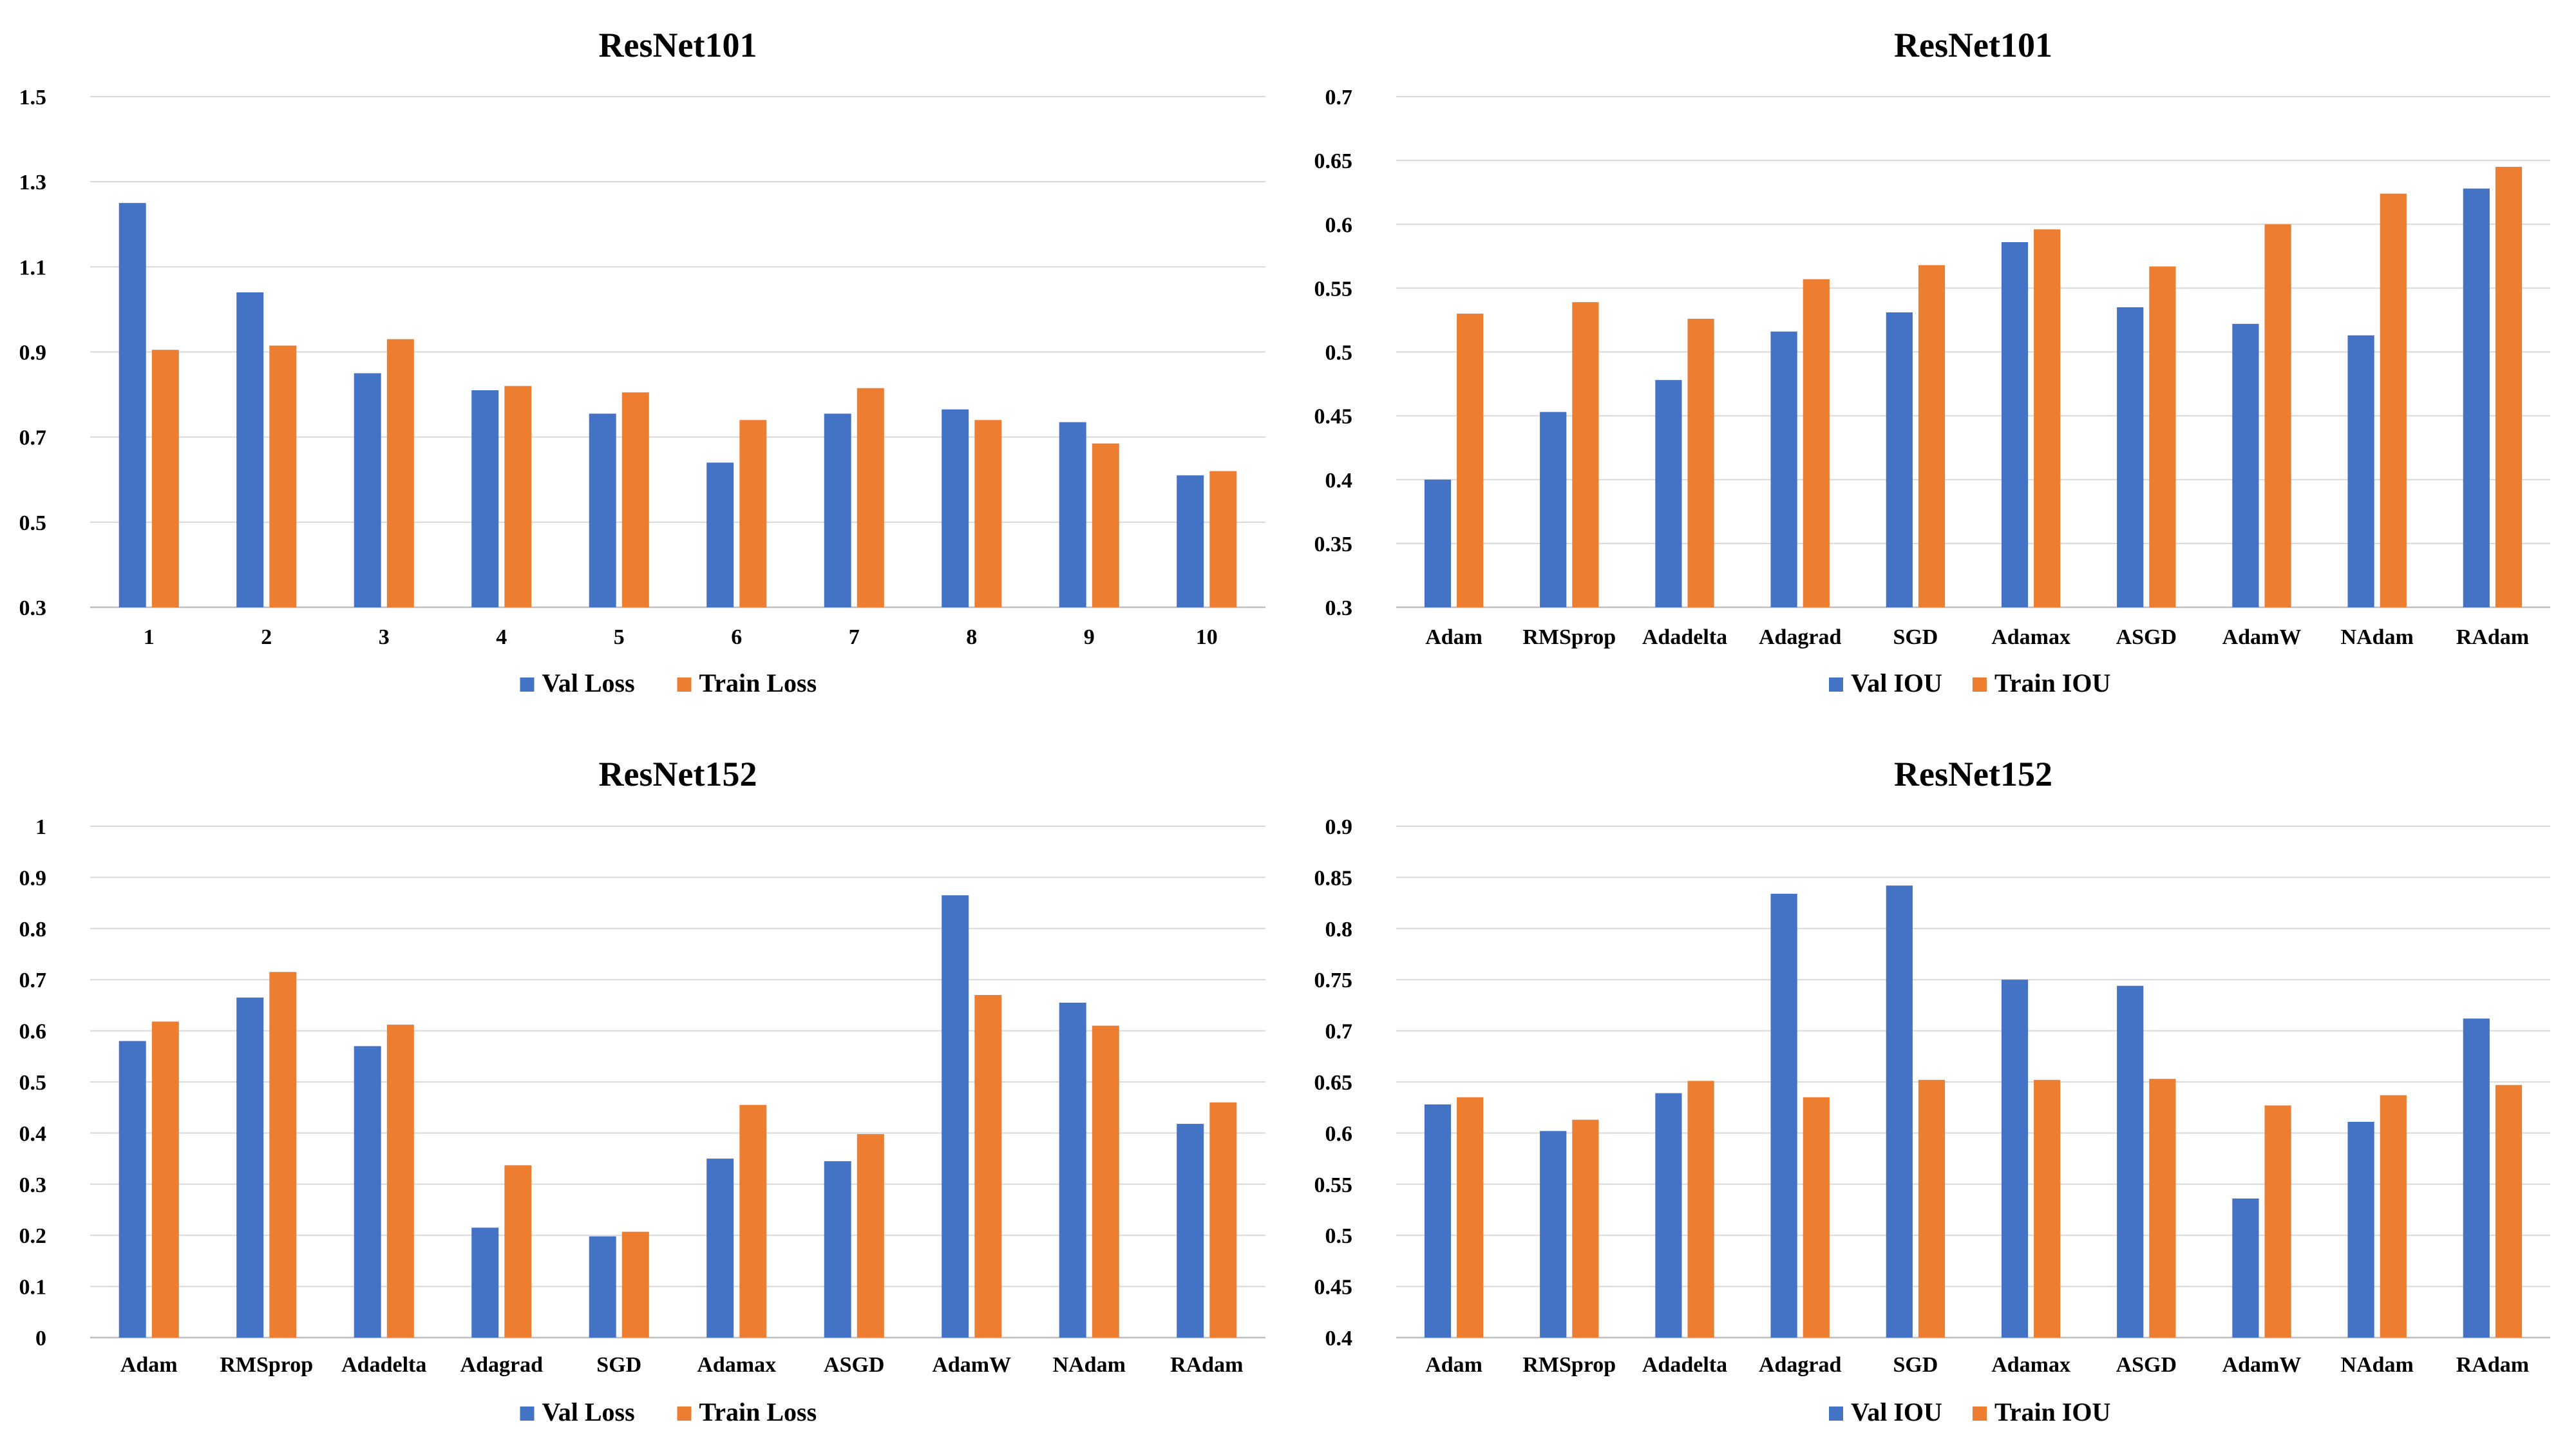  What do you see at coordinates (1333, 878) in the screenshot?
I see `y-tick-label: 0.85` at bounding box center [1333, 878].